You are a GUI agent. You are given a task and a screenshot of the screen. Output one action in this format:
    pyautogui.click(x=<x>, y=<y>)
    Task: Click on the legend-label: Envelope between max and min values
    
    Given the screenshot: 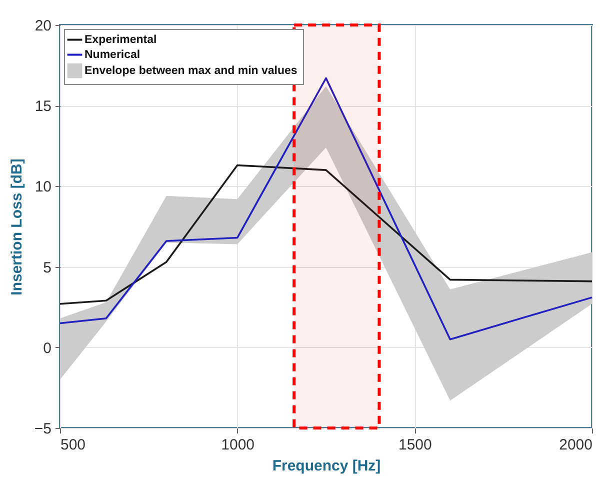 What is the action you would take?
    pyautogui.click(x=191, y=70)
    